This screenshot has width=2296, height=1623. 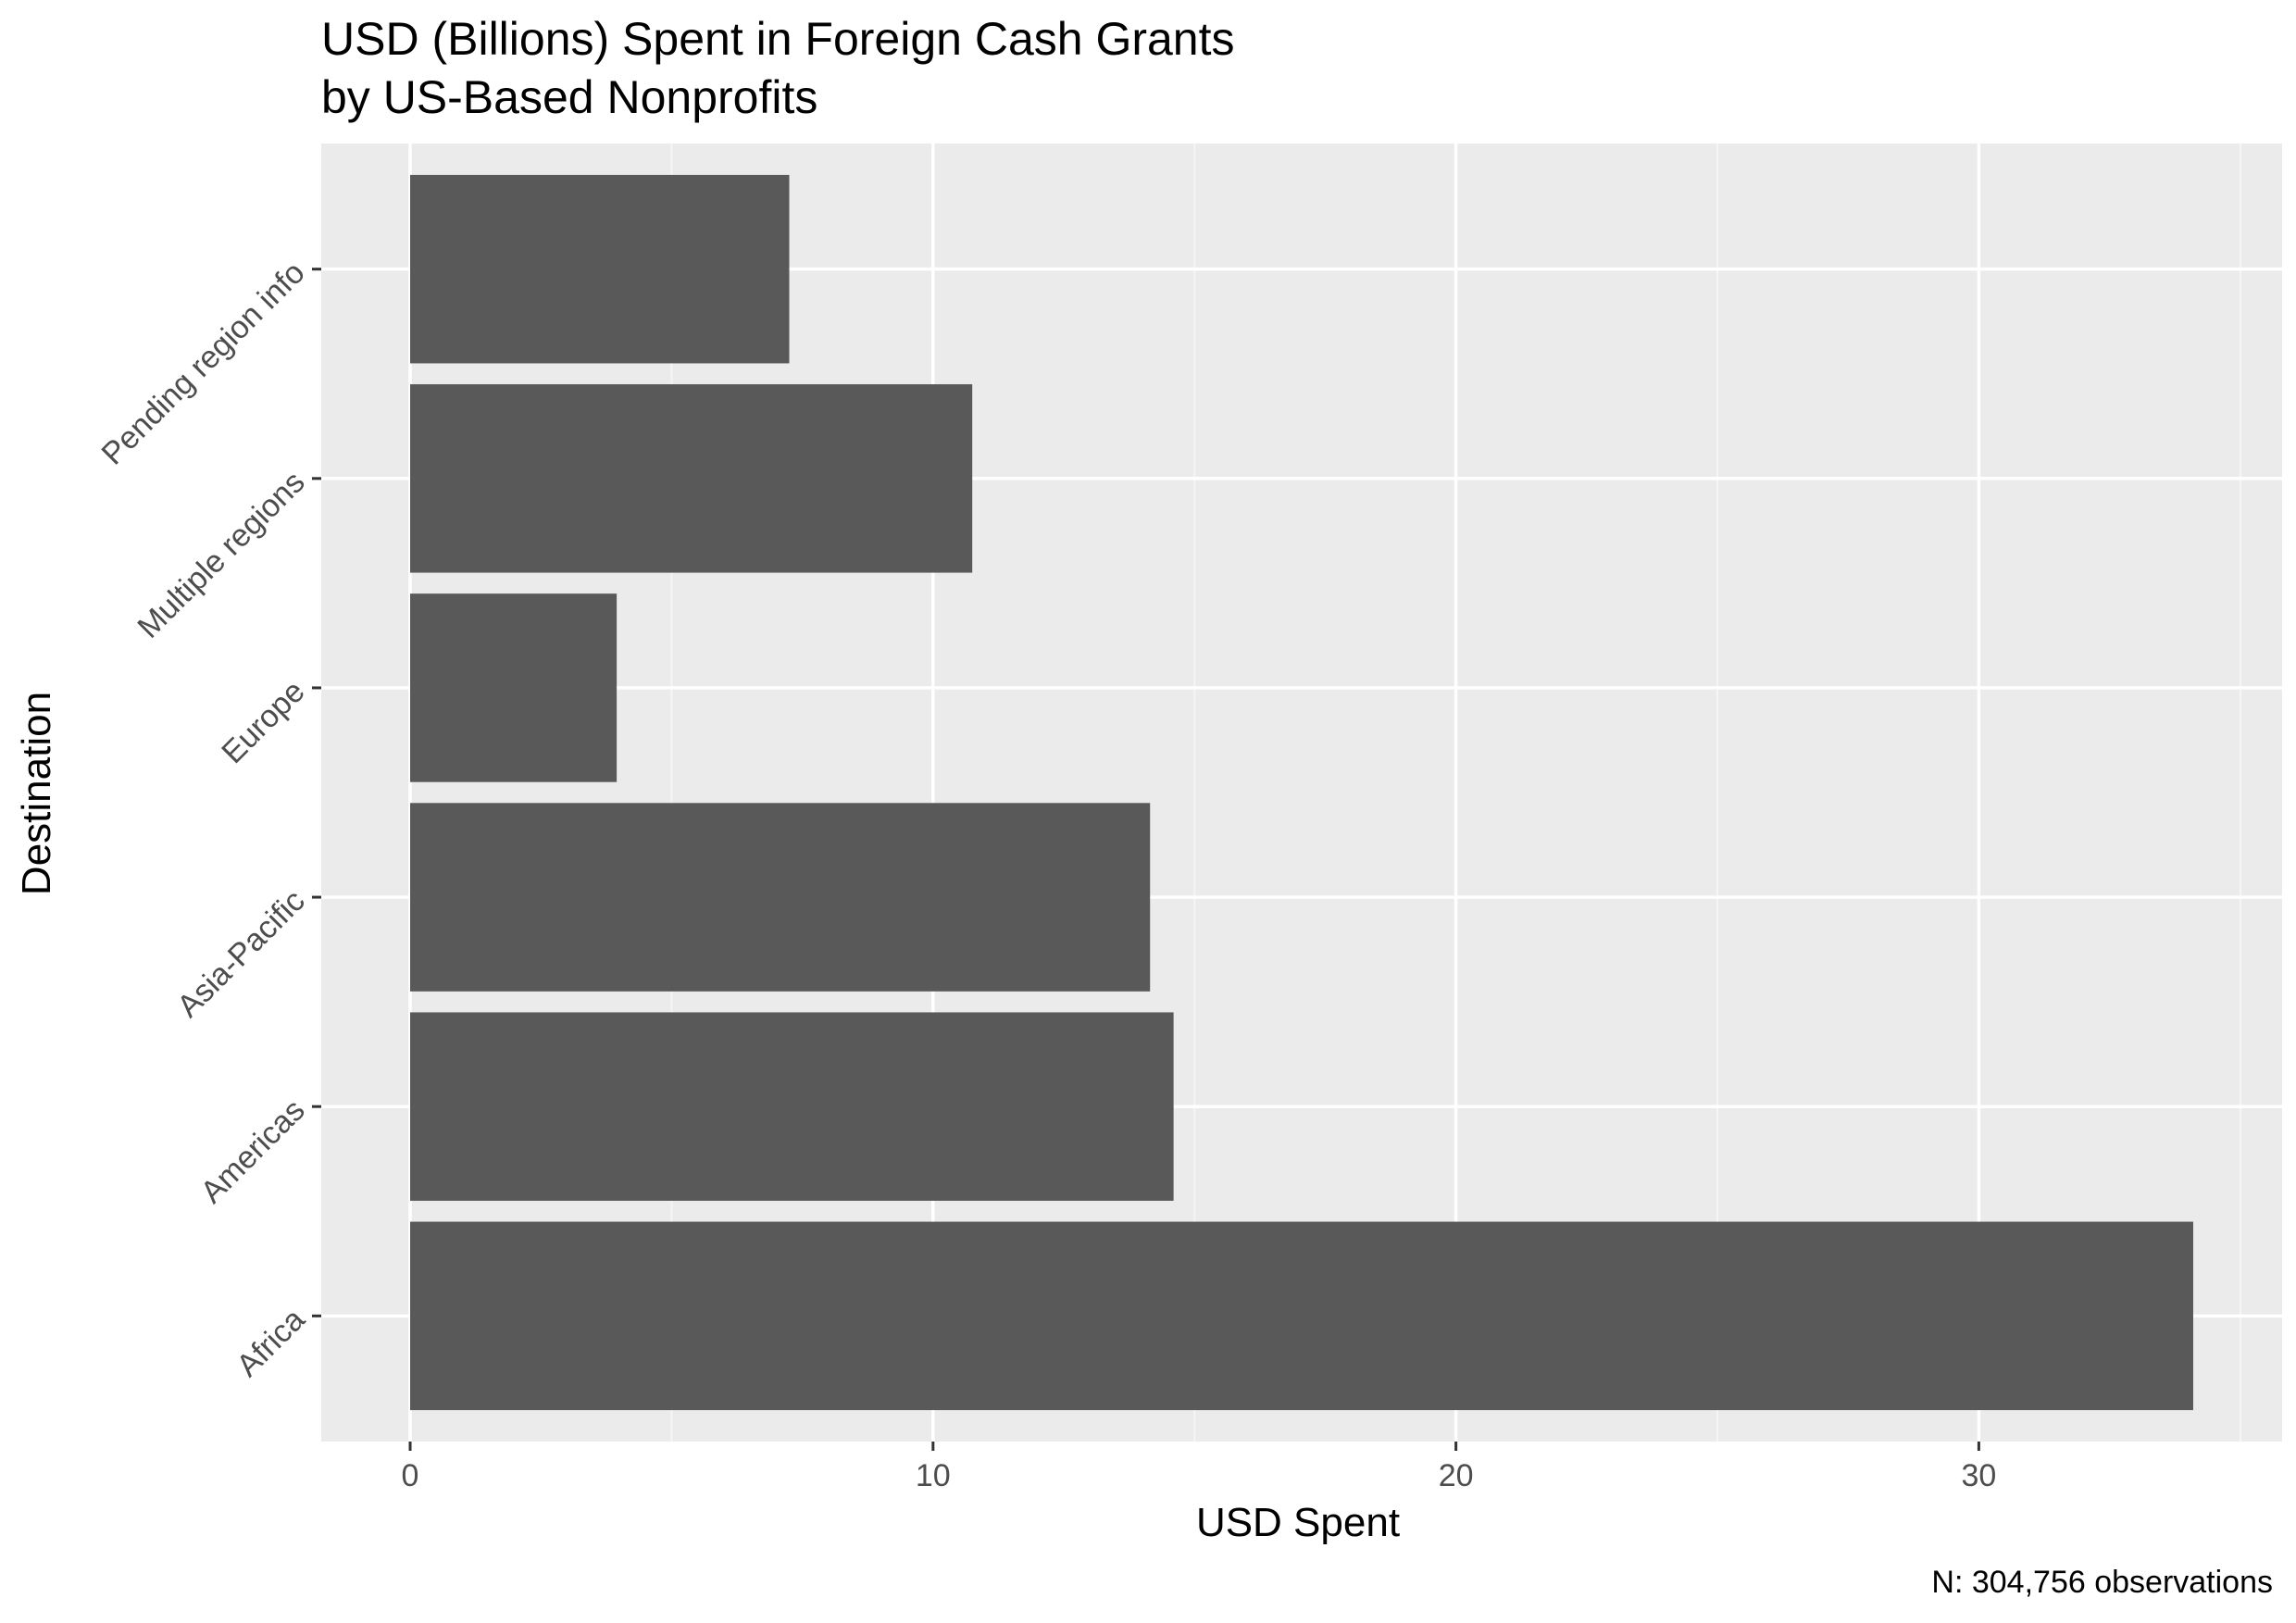 I want to click on bar-multiple-regions, so click(x=691, y=479).